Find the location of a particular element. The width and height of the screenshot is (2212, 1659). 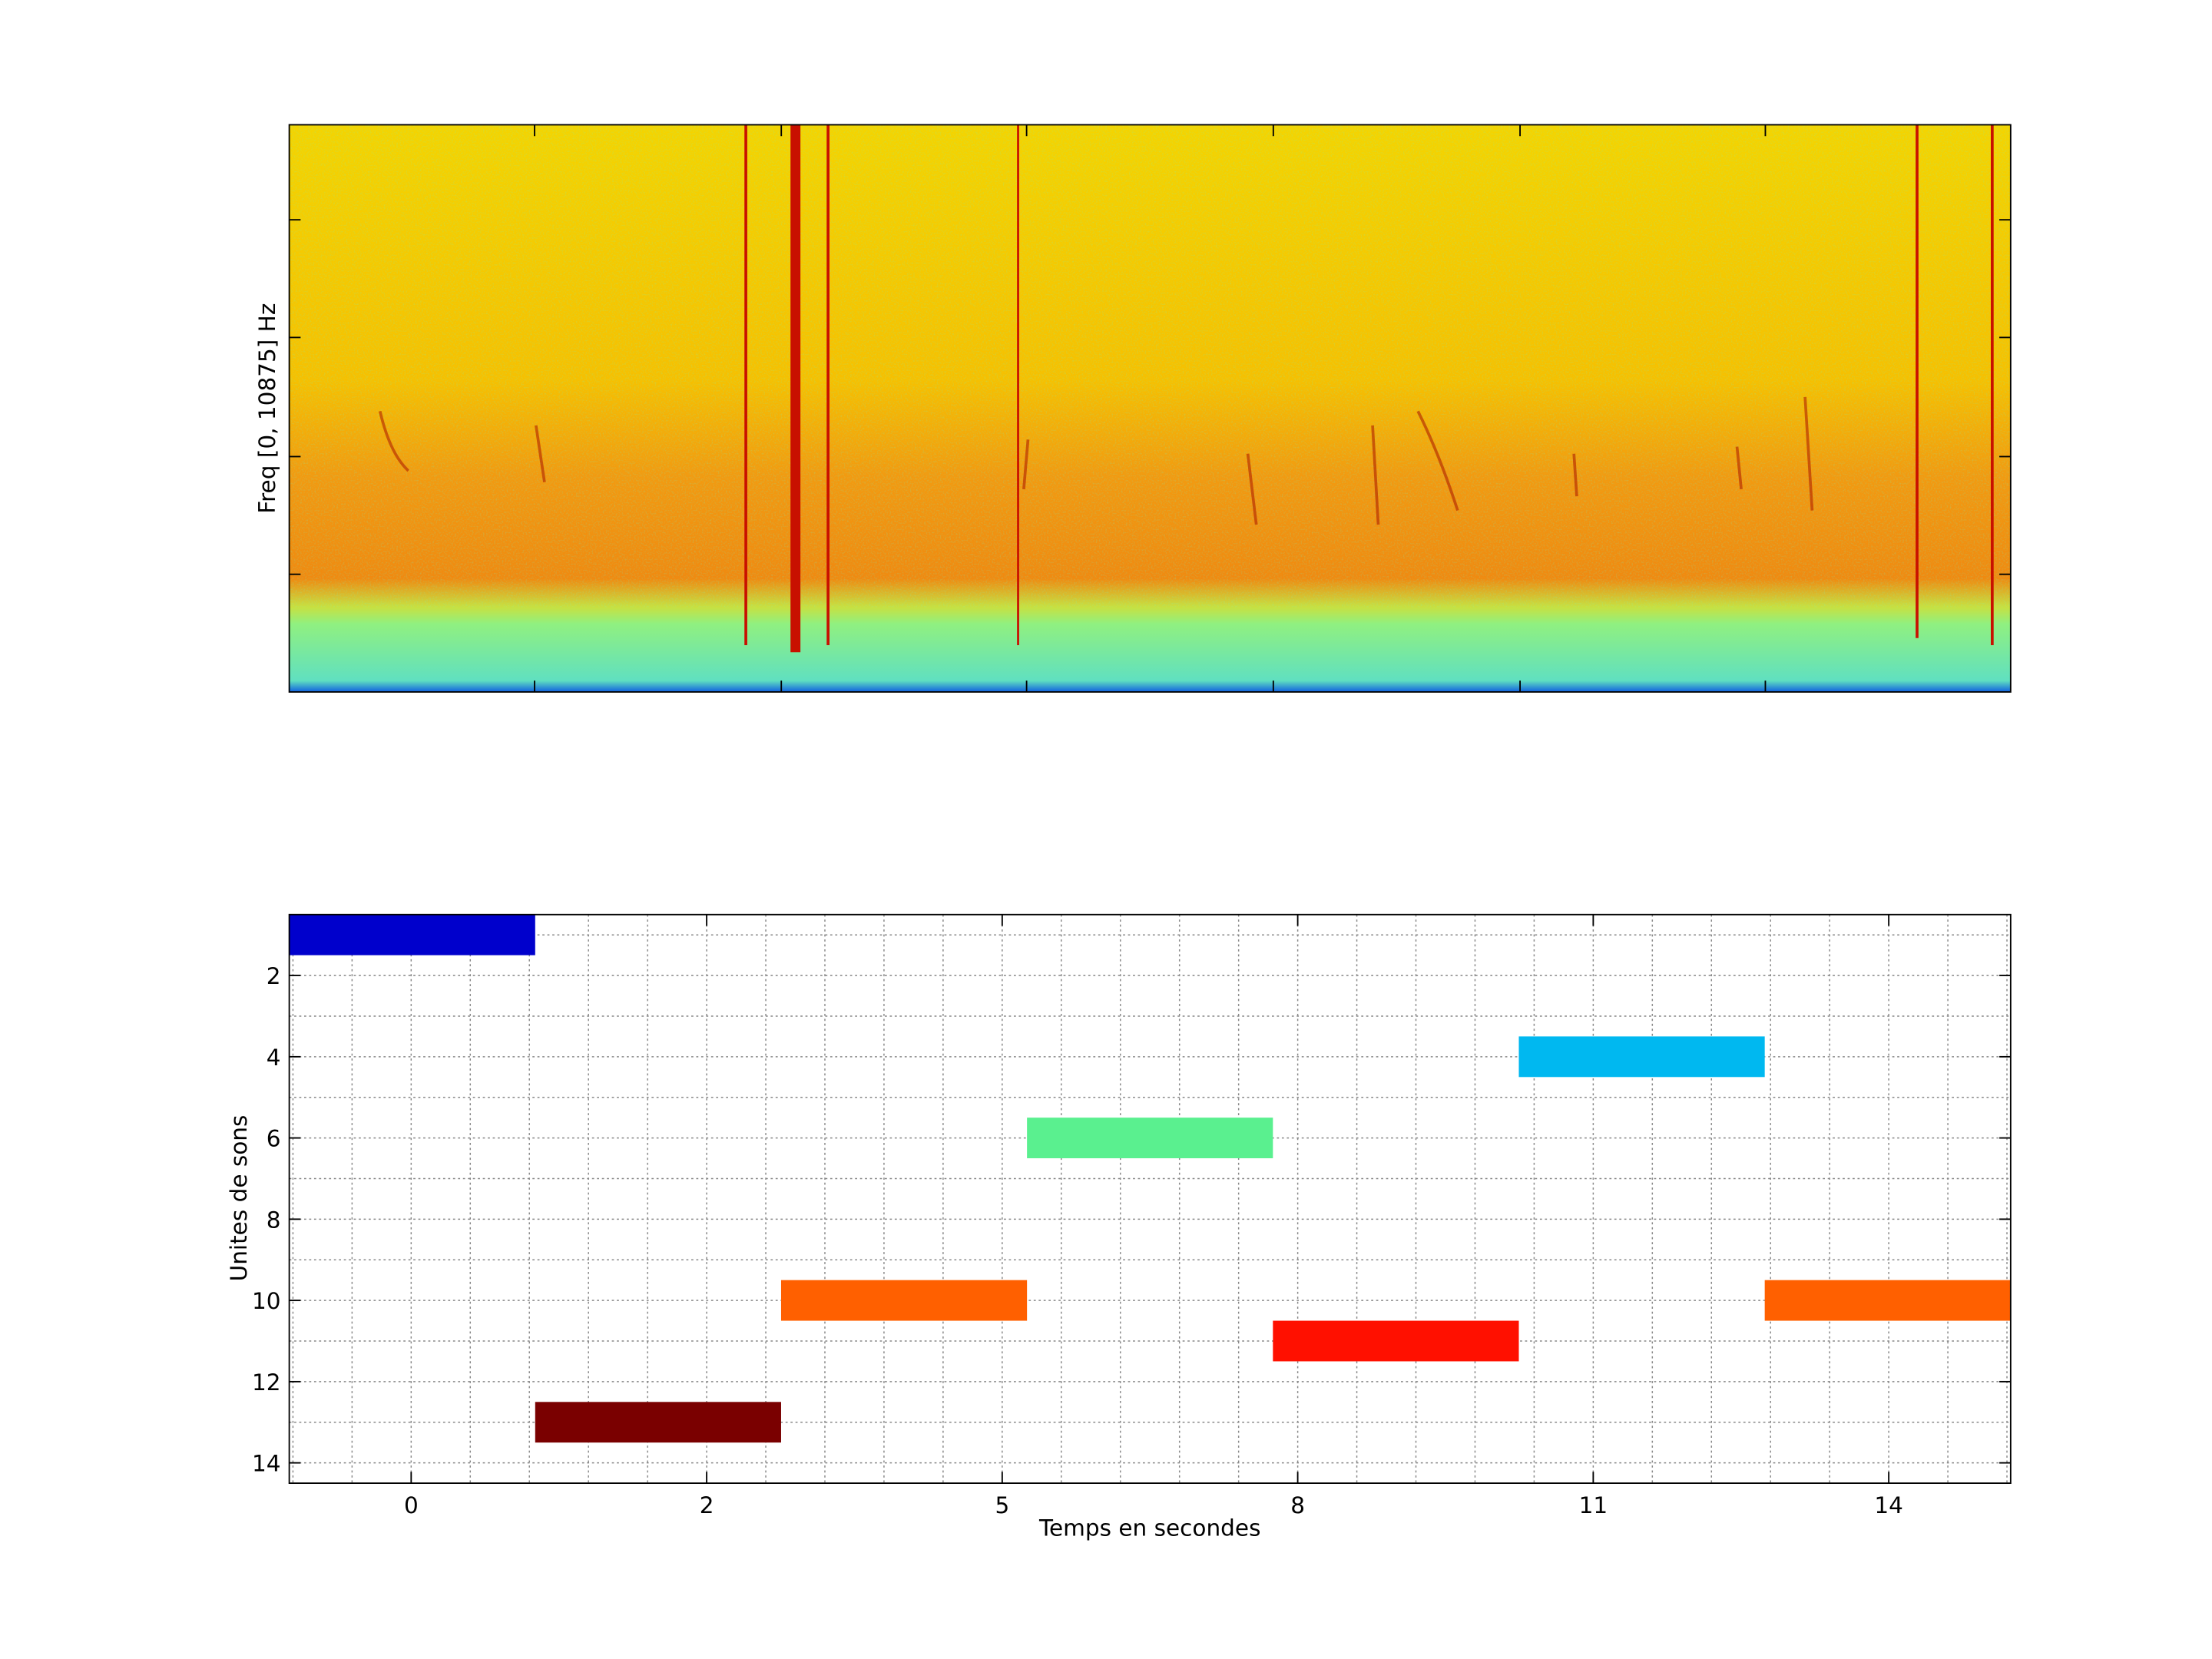

y-axis-label: Freq [0, 10875] Hz is located at coordinates (267, 409).